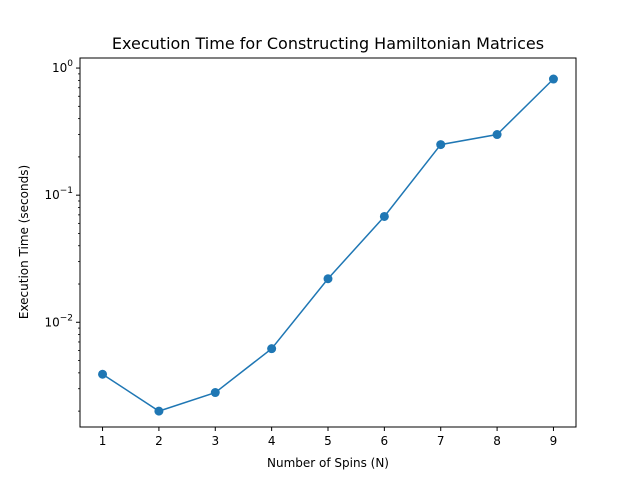 This screenshot has height=480, width=640. Describe the element at coordinates (62, 67) in the screenshot. I see `y-tick-label: 10⁰` at that location.